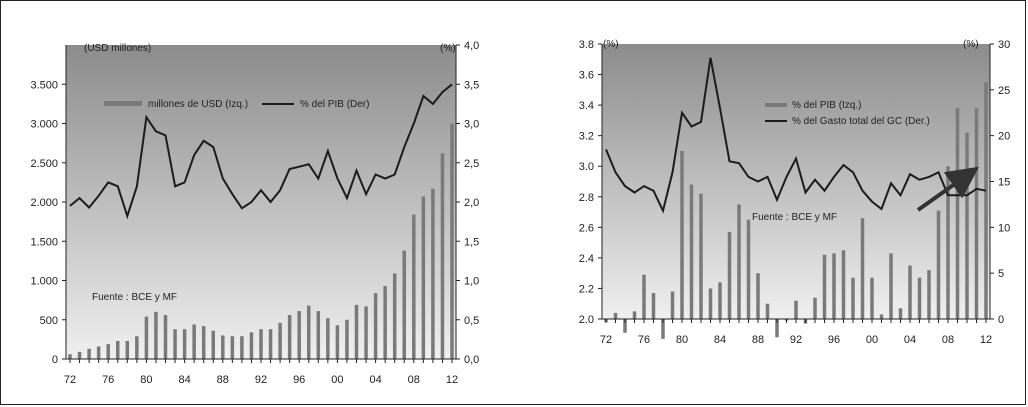 The height and width of the screenshot is (407, 1028). Describe the element at coordinates (44, 125) in the screenshot. I see `y-left-tick-label: 3.000` at that location.